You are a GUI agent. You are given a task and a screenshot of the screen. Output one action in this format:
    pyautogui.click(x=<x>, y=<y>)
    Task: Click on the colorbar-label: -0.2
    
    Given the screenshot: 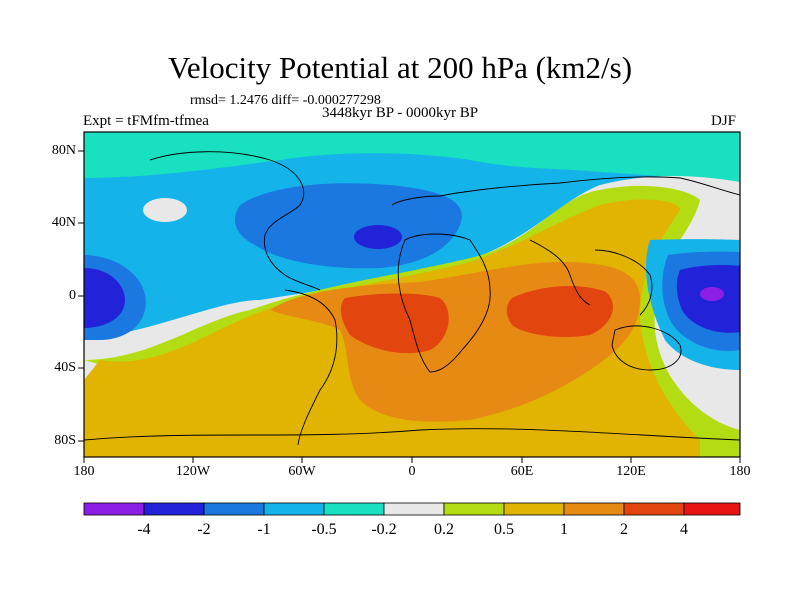 What is the action you would take?
    pyautogui.click(x=384, y=529)
    